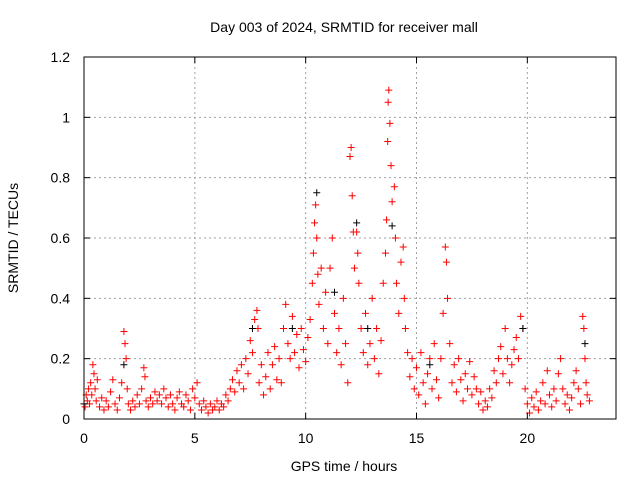 The width and height of the screenshot is (640, 480). I want to click on x-axis-label: GPS time / hours, so click(344, 466).